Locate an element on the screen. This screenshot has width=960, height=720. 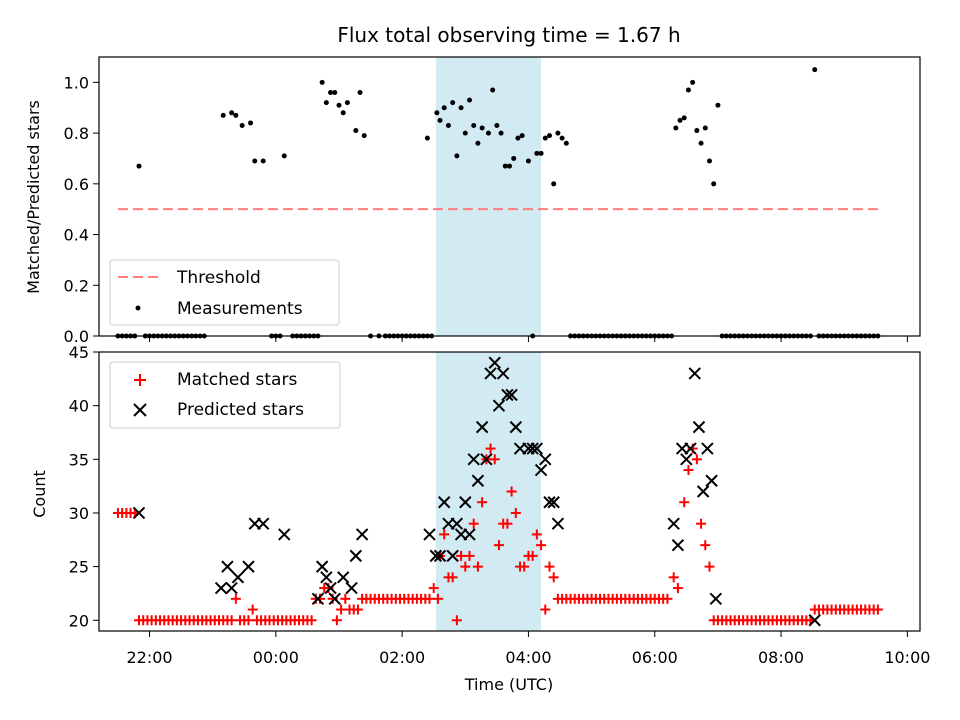
legend-matched-swatch is located at coordinates (140, 380).